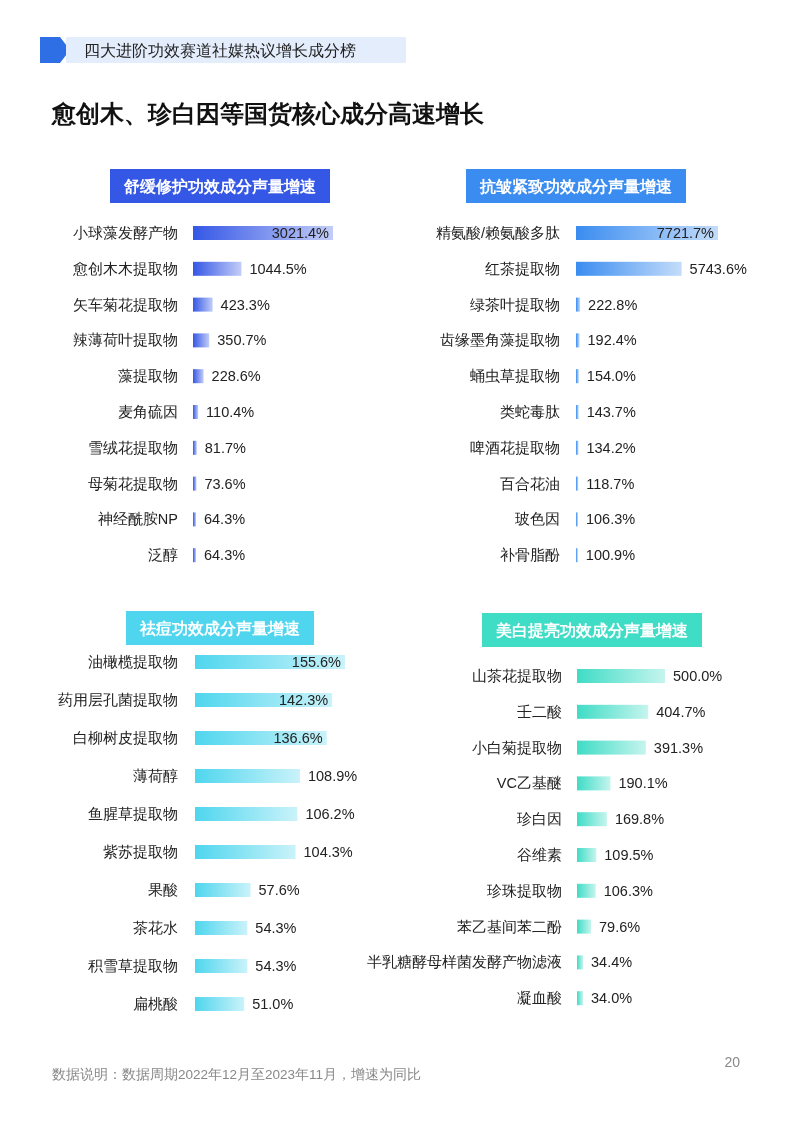 This screenshot has height=1122, width=793. Describe the element at coordinates (539, 711) in the screenshot. I see `y-tick-label: 壬二酸` at that location.